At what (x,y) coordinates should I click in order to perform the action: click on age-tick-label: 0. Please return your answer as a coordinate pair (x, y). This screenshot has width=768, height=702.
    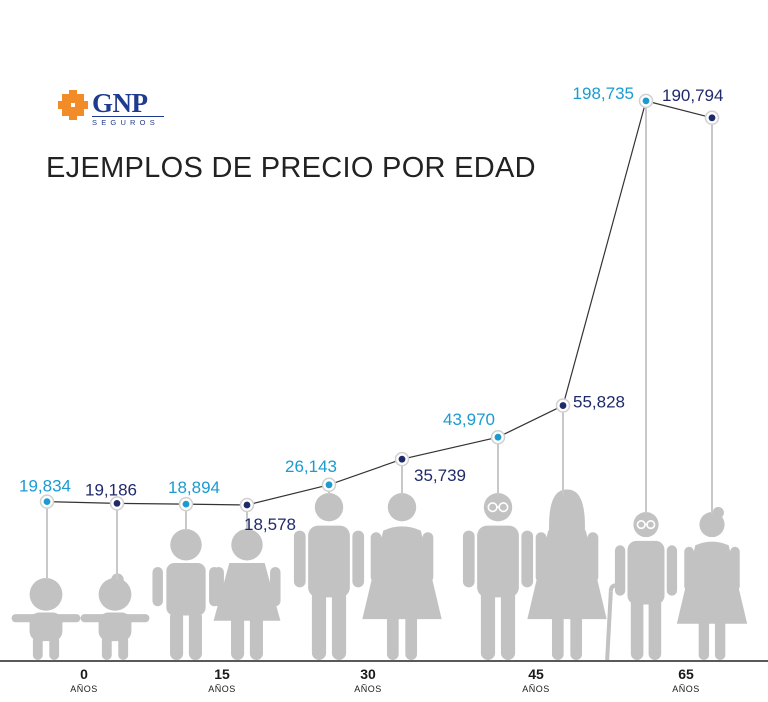
    Looking at the image, I should click on (84, 674).